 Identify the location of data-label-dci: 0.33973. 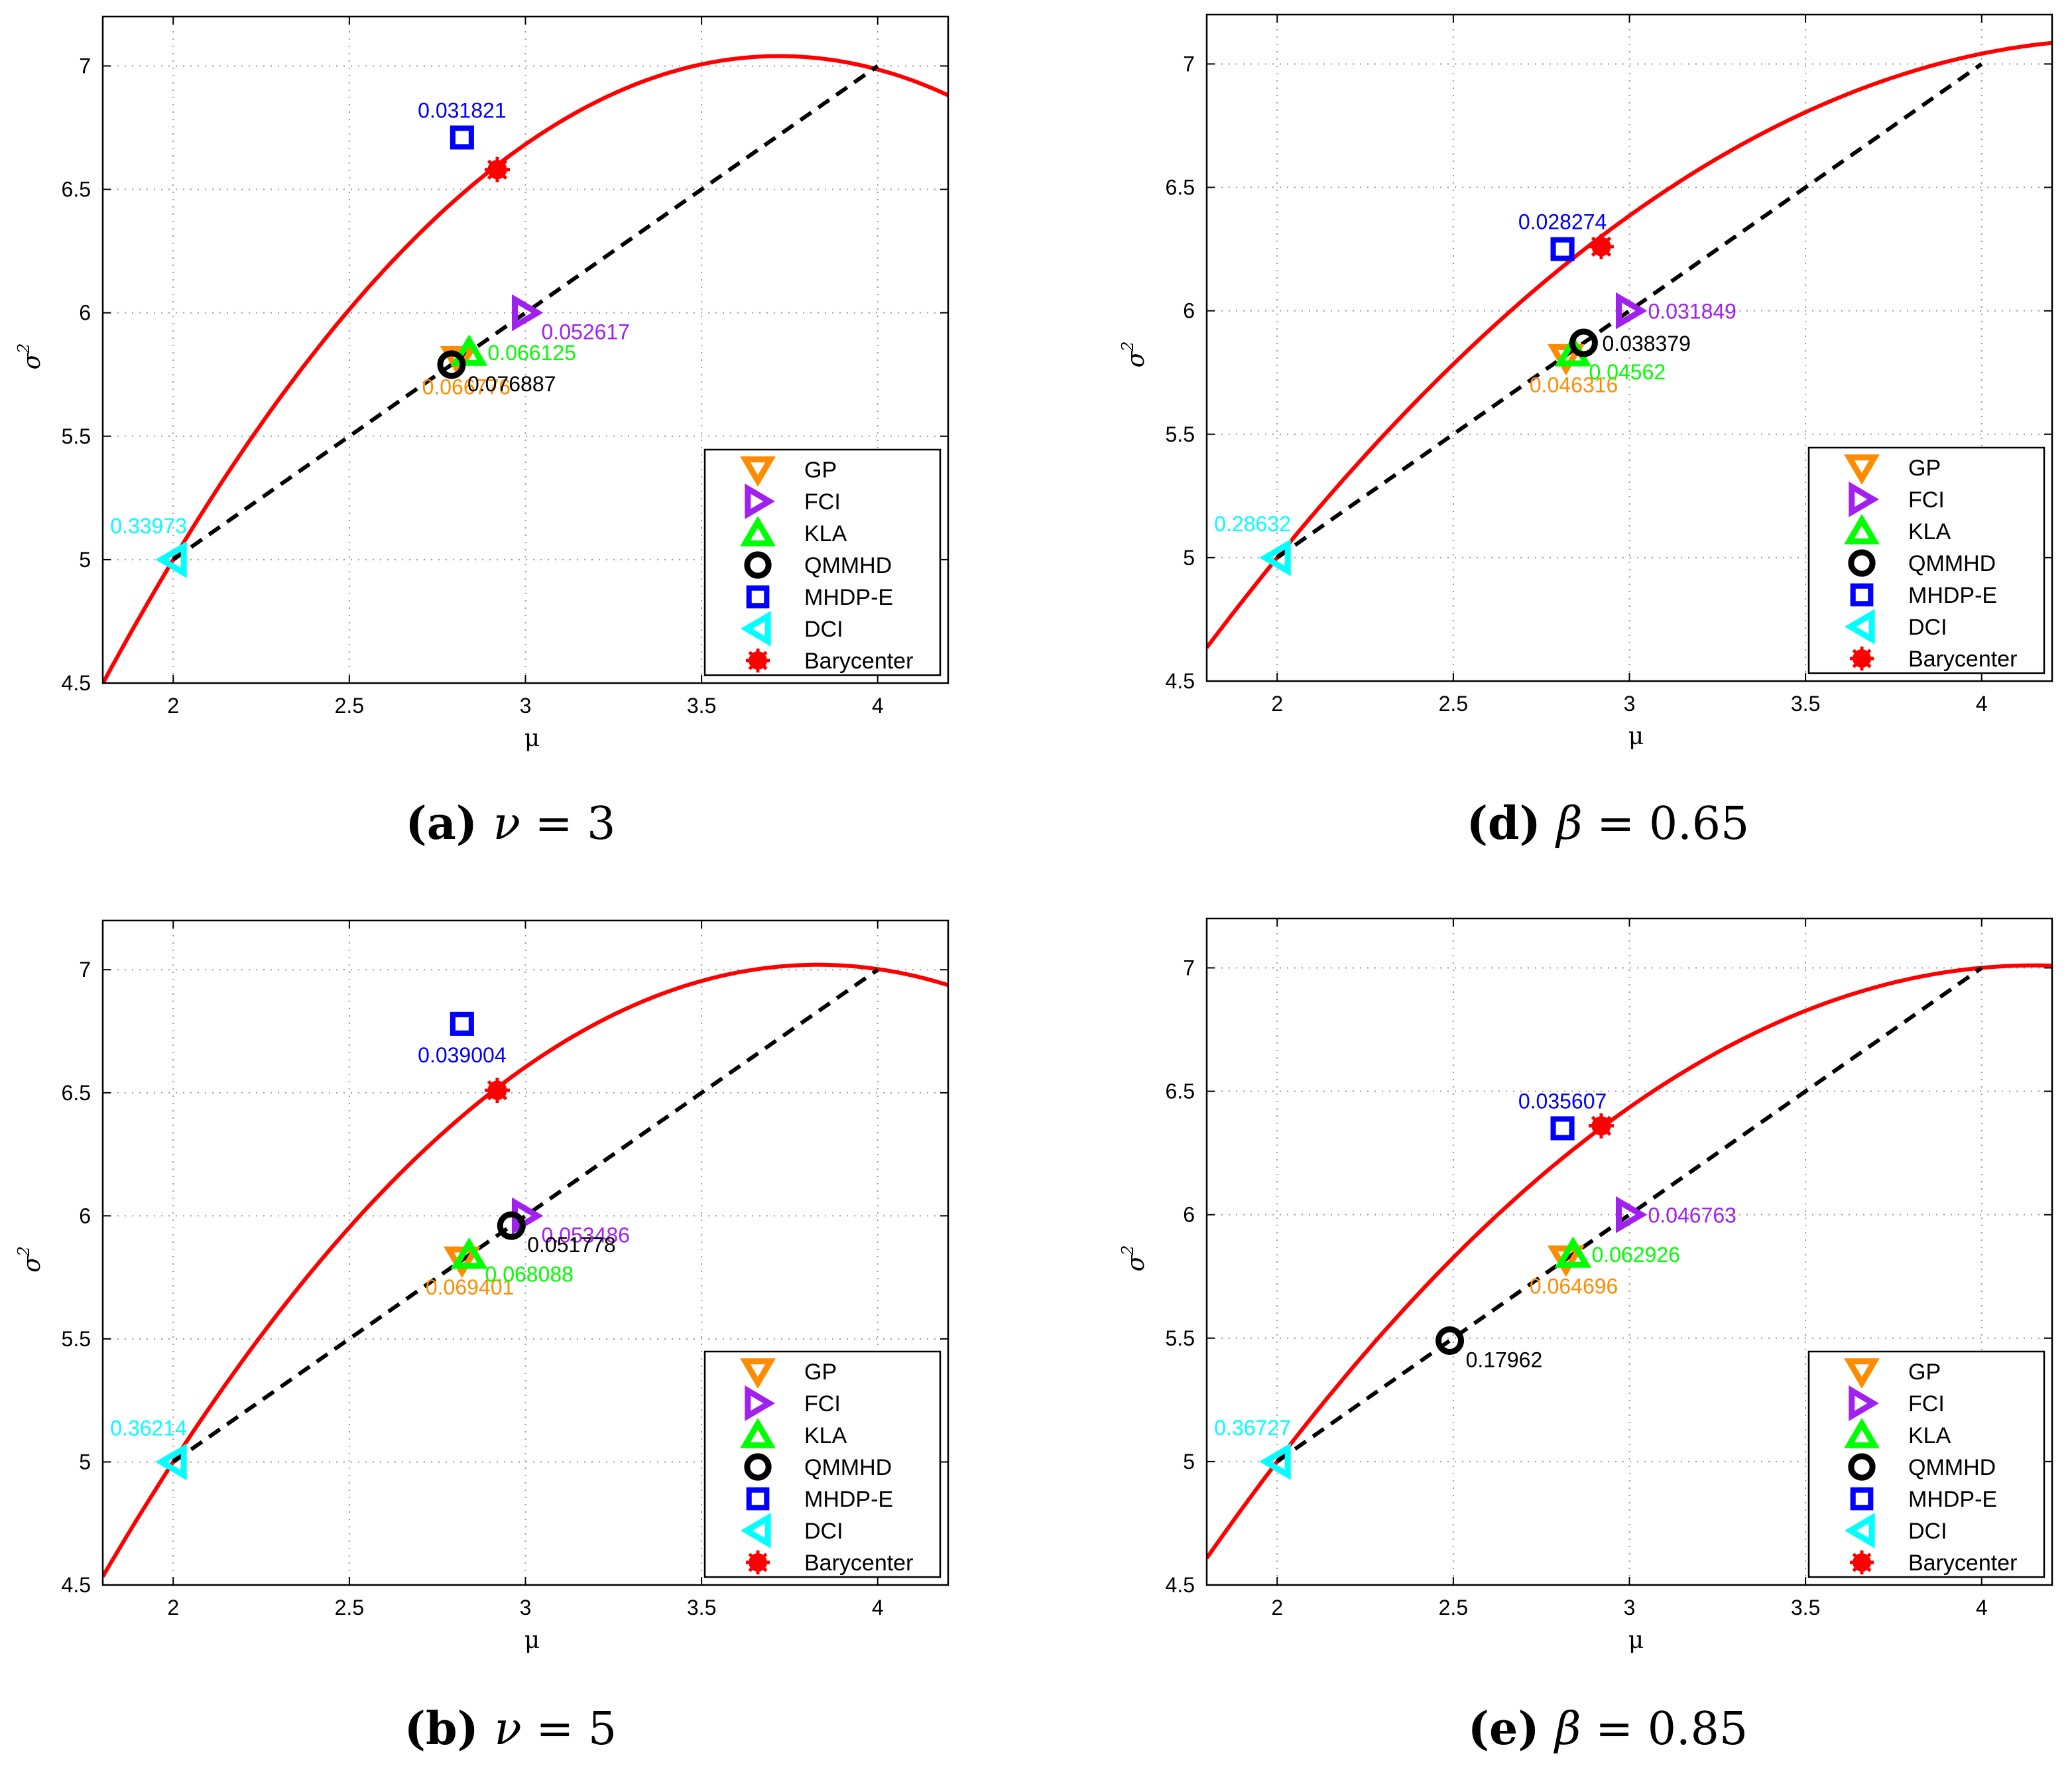
(148, 526).